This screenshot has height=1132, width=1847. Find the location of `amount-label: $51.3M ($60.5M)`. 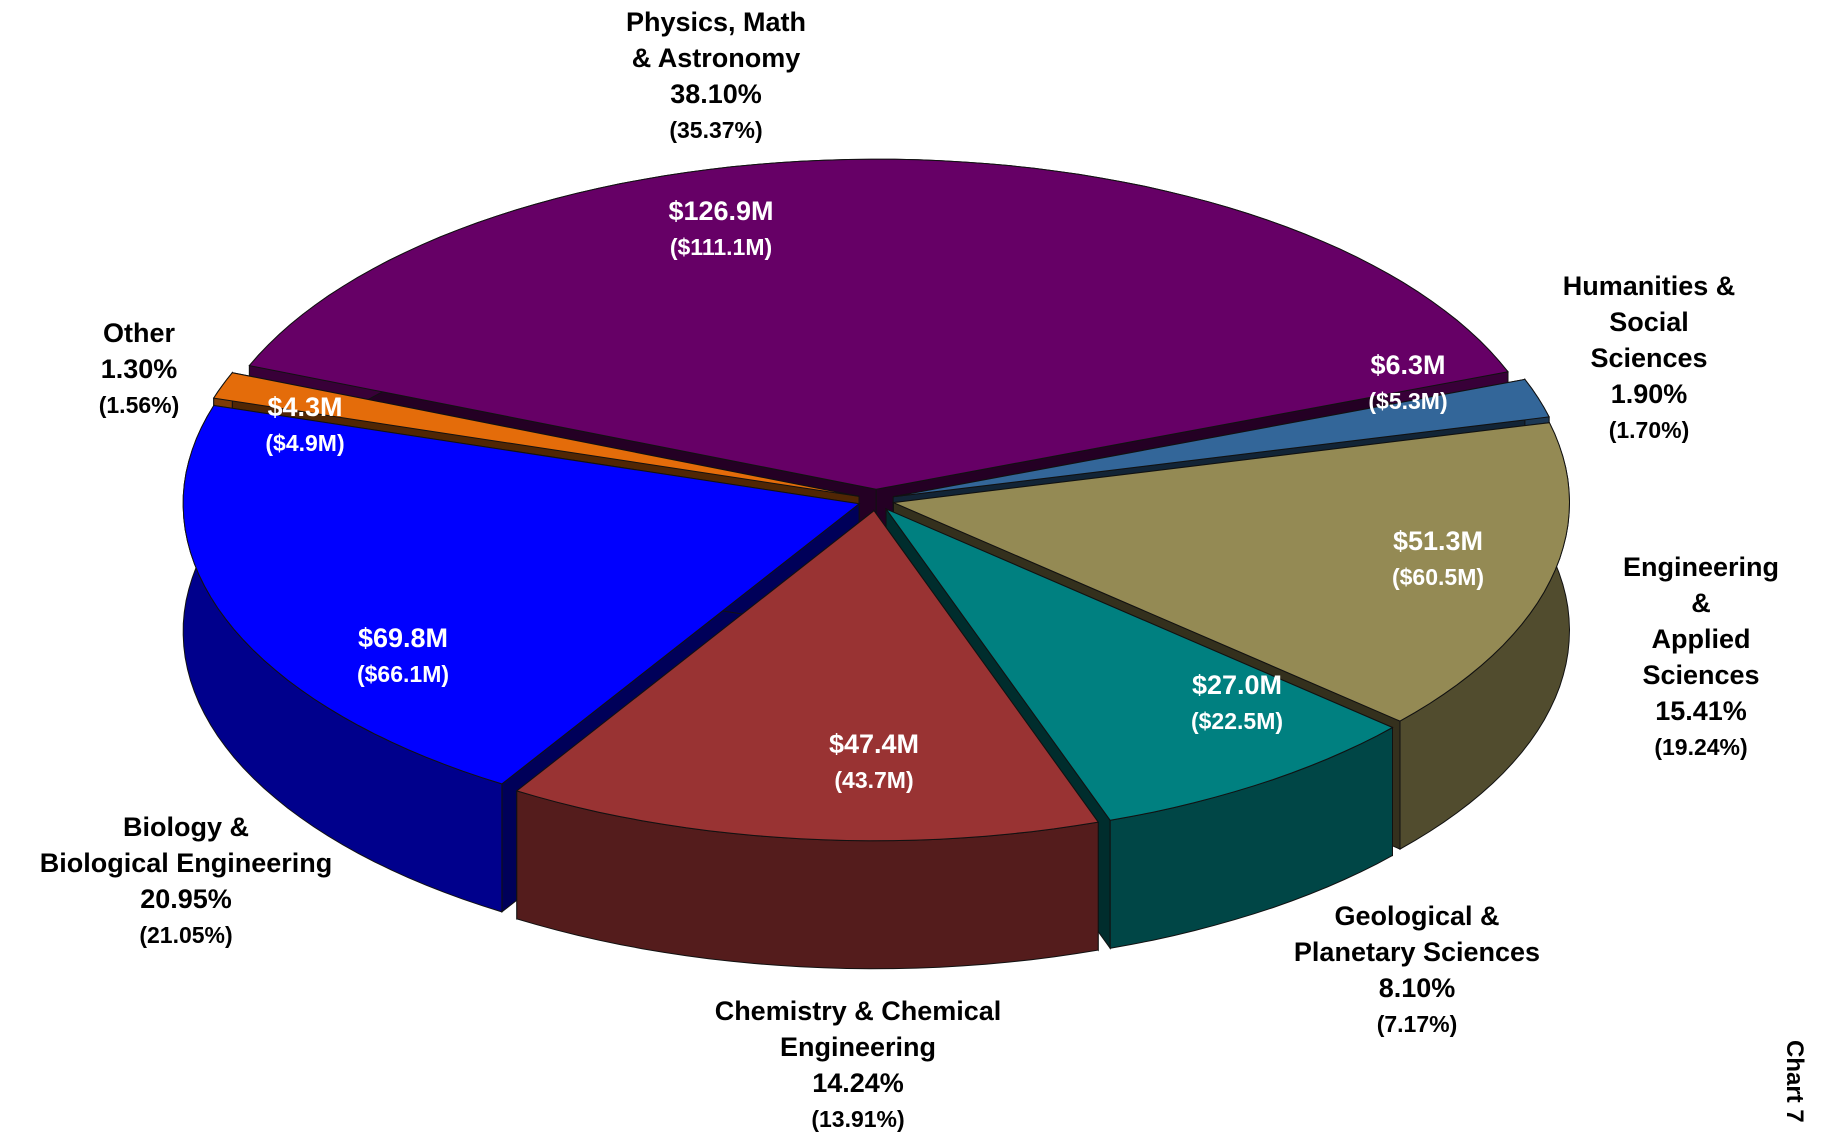

amount-label: $51.3M ($60.5M) is located at coordinates (1438, 559).